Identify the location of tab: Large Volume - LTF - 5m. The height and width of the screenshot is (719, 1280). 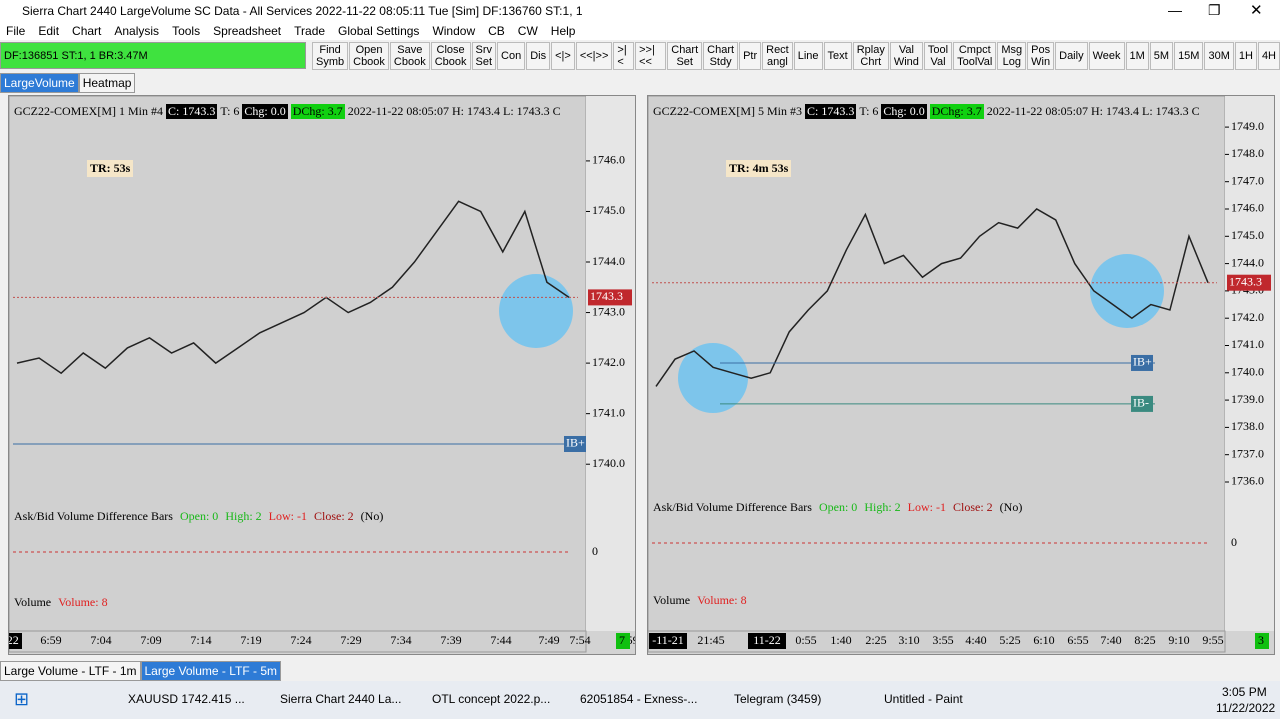
(210, 671).